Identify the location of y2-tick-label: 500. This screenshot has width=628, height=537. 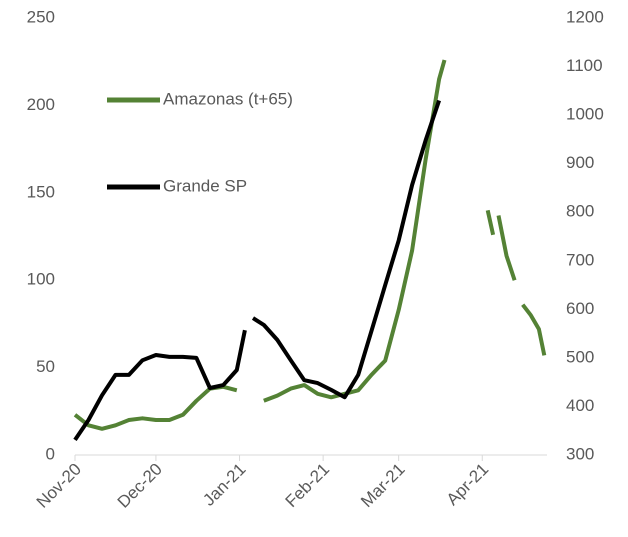
(580, 356).